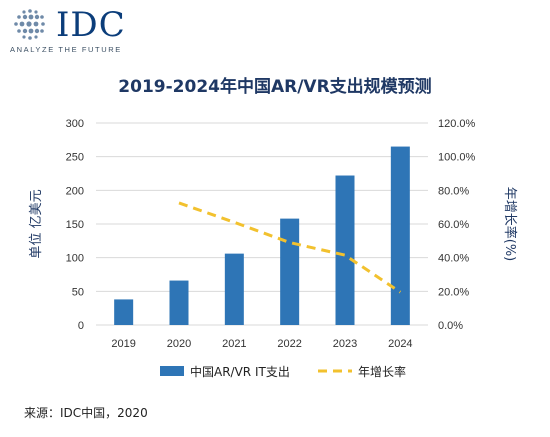 The width and height of the screenshot is (550, 437). Describe the element at coordinates (453, 259) in the screenshot. I see `y2-tick-label: 40.0%` at that location.